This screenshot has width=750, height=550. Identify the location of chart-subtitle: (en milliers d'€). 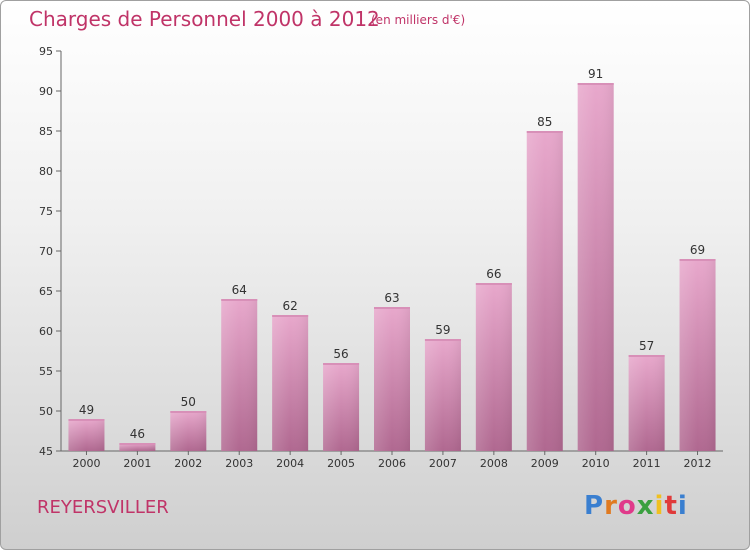
(418, 20).